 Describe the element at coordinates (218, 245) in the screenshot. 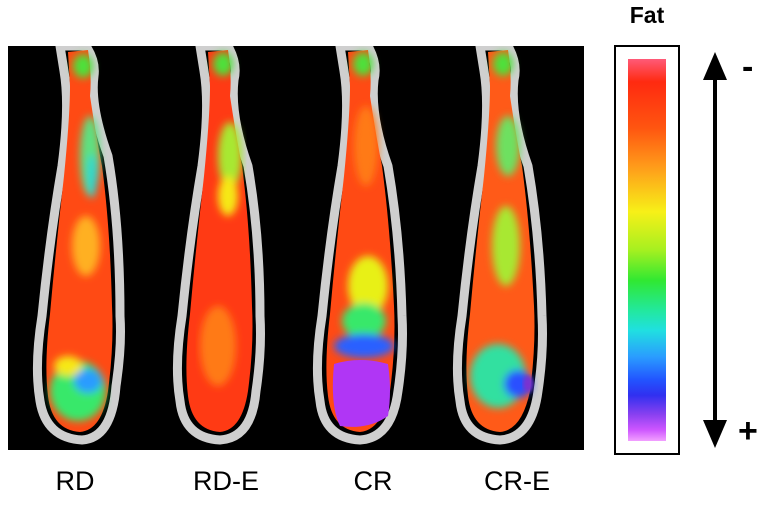

I see `bone-rd-e` at that location.